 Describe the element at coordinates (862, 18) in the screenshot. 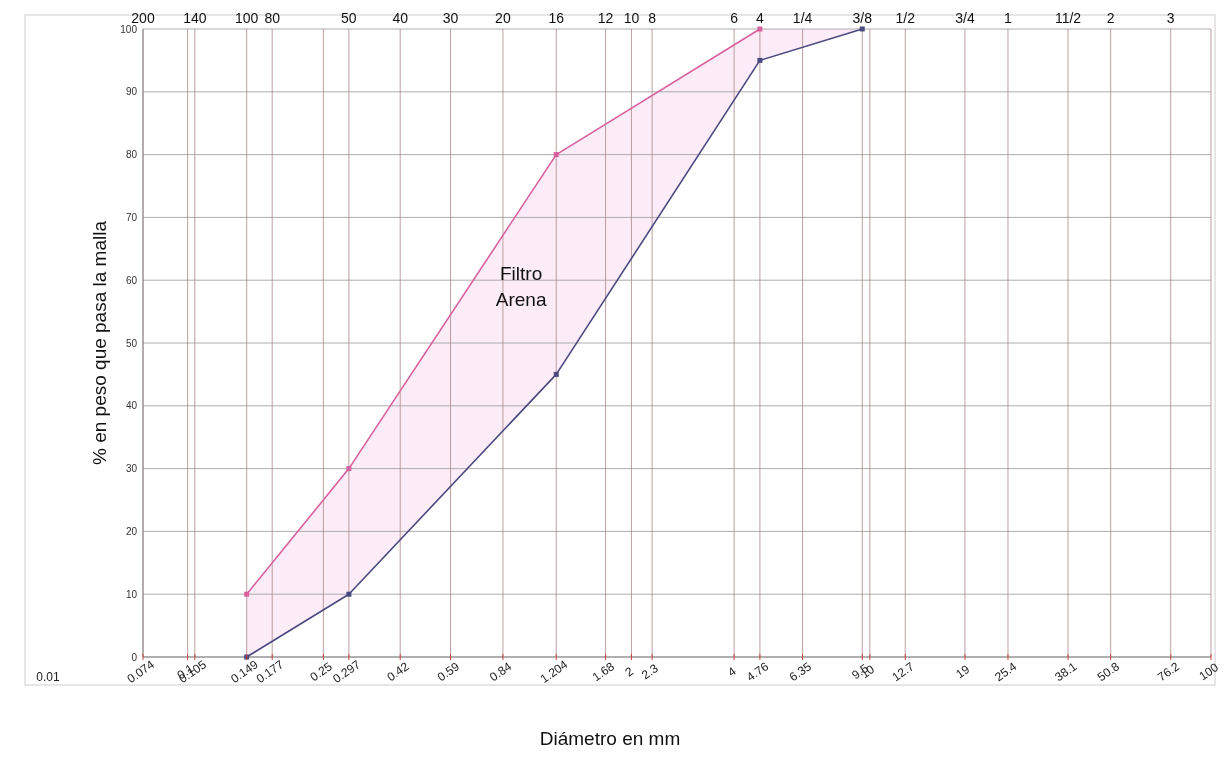

I see `text: 3/8` at that location.